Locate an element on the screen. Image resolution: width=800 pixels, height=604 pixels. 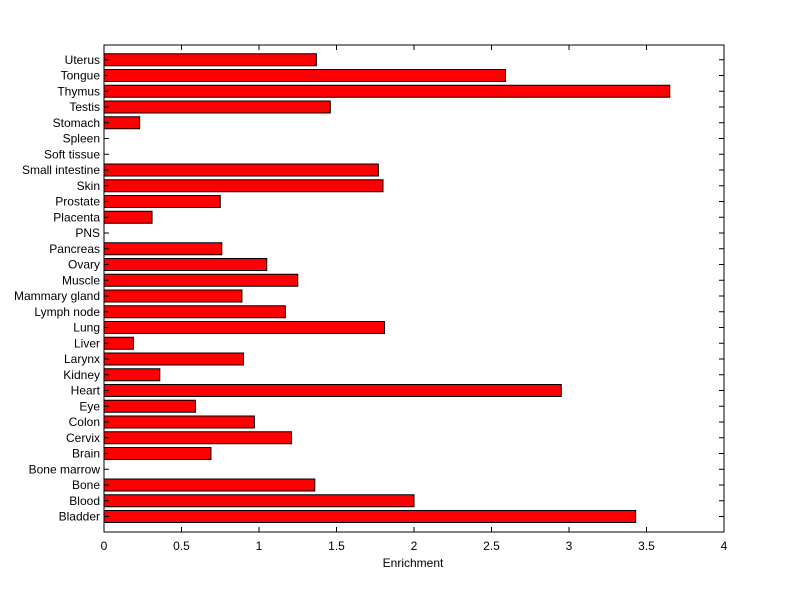
y-tick-label: Prostate is located at coordinates (77, 202).